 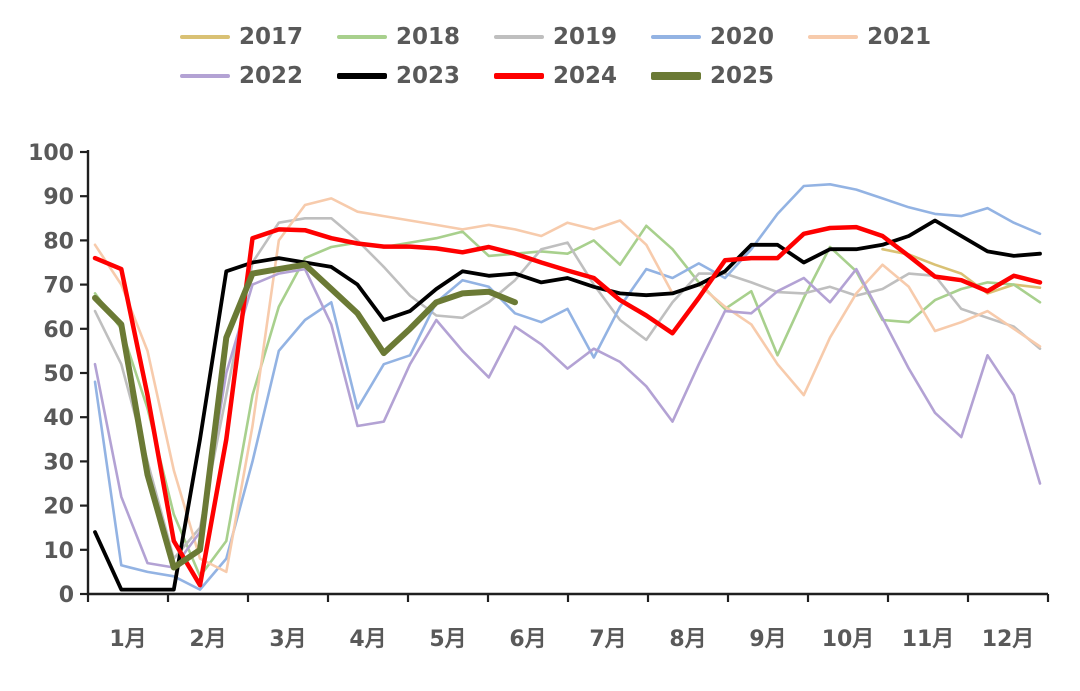 I want to click on legend-item-2019: 2019, so click(x=555, y=37).